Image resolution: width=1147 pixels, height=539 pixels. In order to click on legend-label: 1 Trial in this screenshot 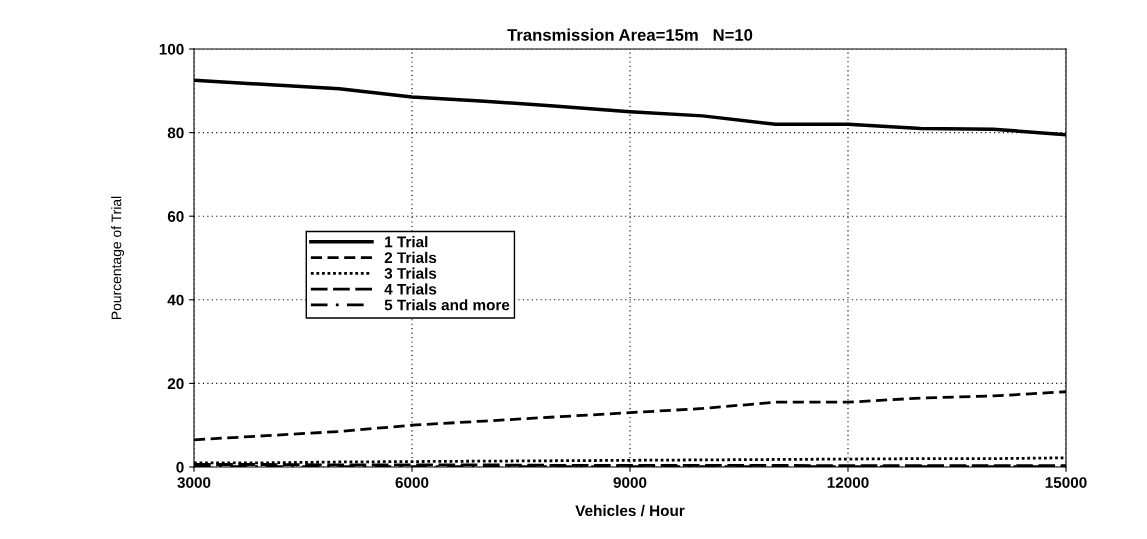, I will do `click(406, 242)`.